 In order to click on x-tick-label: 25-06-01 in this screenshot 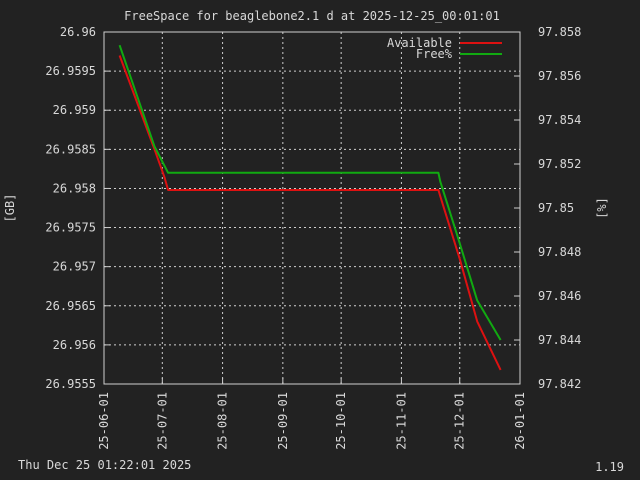, I will do `click(104, 421)`.